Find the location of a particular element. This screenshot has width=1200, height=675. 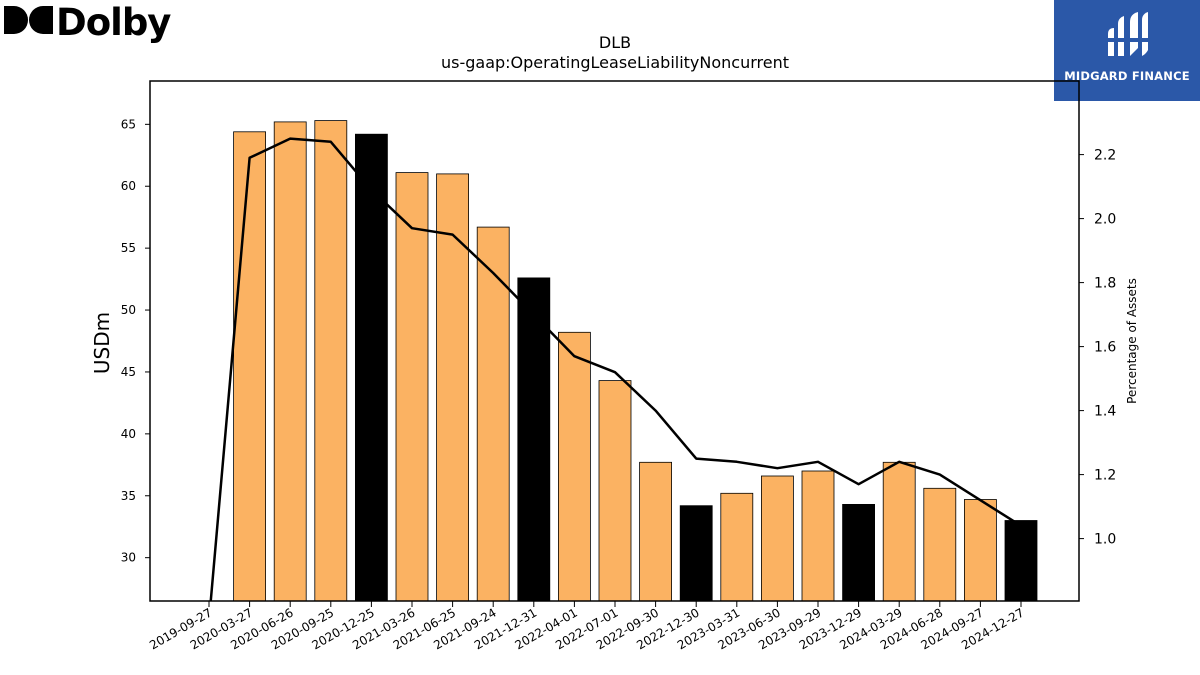

partner-badge: MIDGARD FINANCE is located at coordinates (1127, 50).